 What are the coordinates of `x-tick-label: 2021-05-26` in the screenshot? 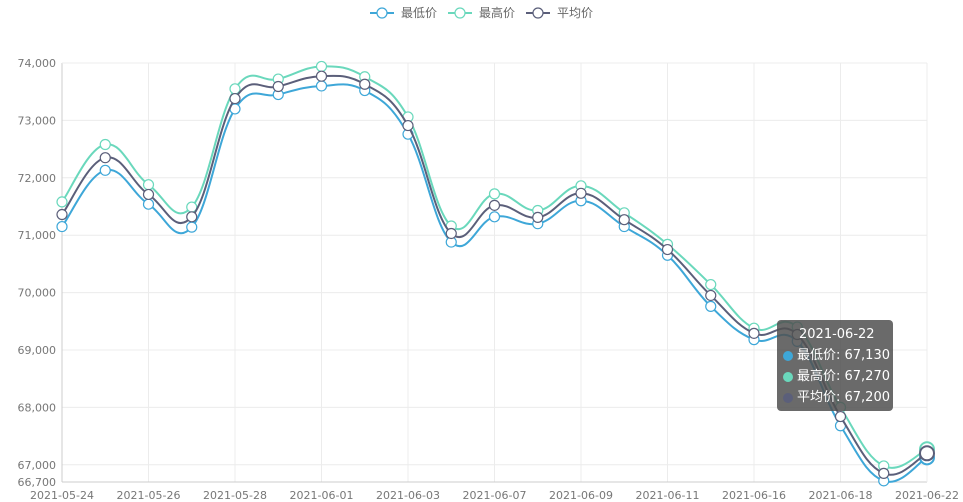 It's located at (149, 495).